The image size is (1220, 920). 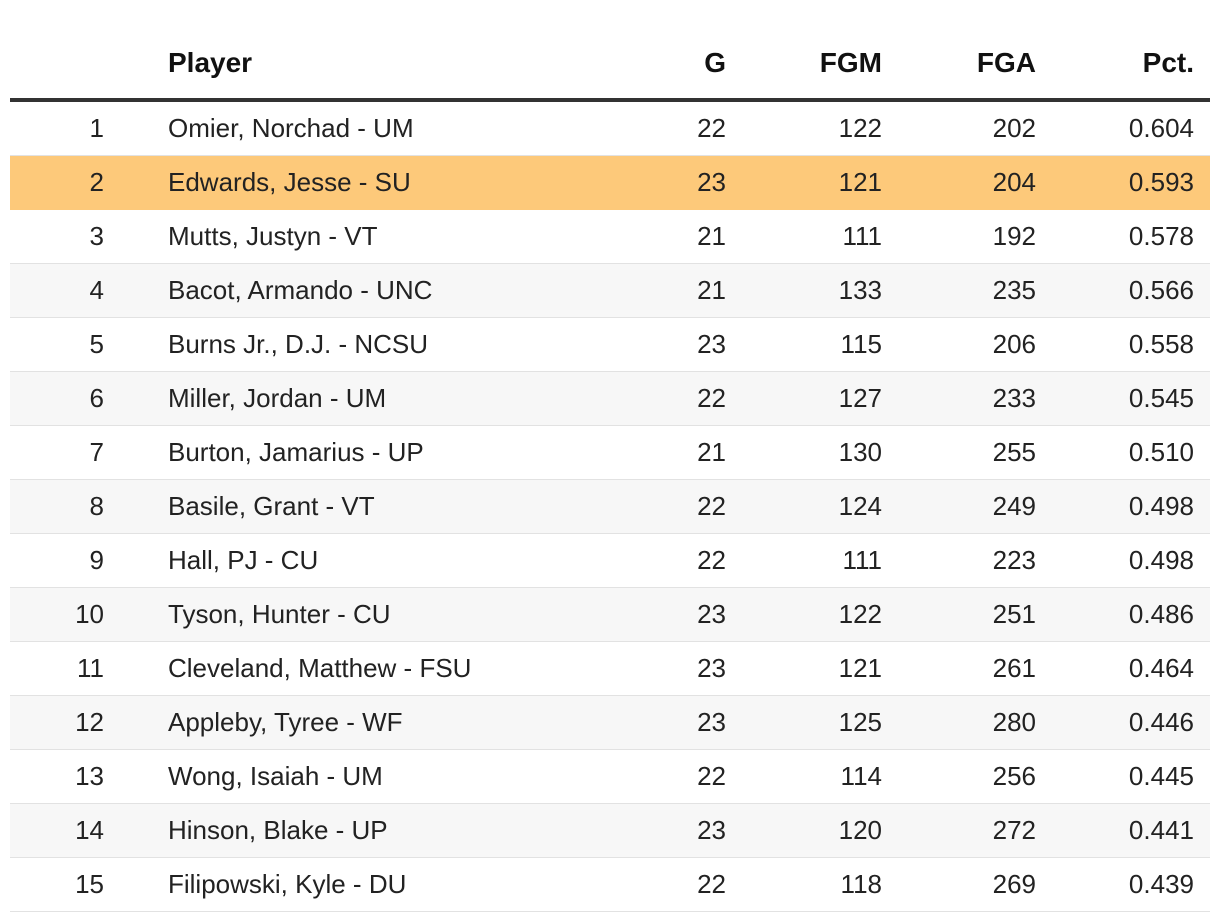 What do you see at coordinates (959, 65) in the screenshot?
I see `header-fga: FGA` at bounding box center [959, 65].